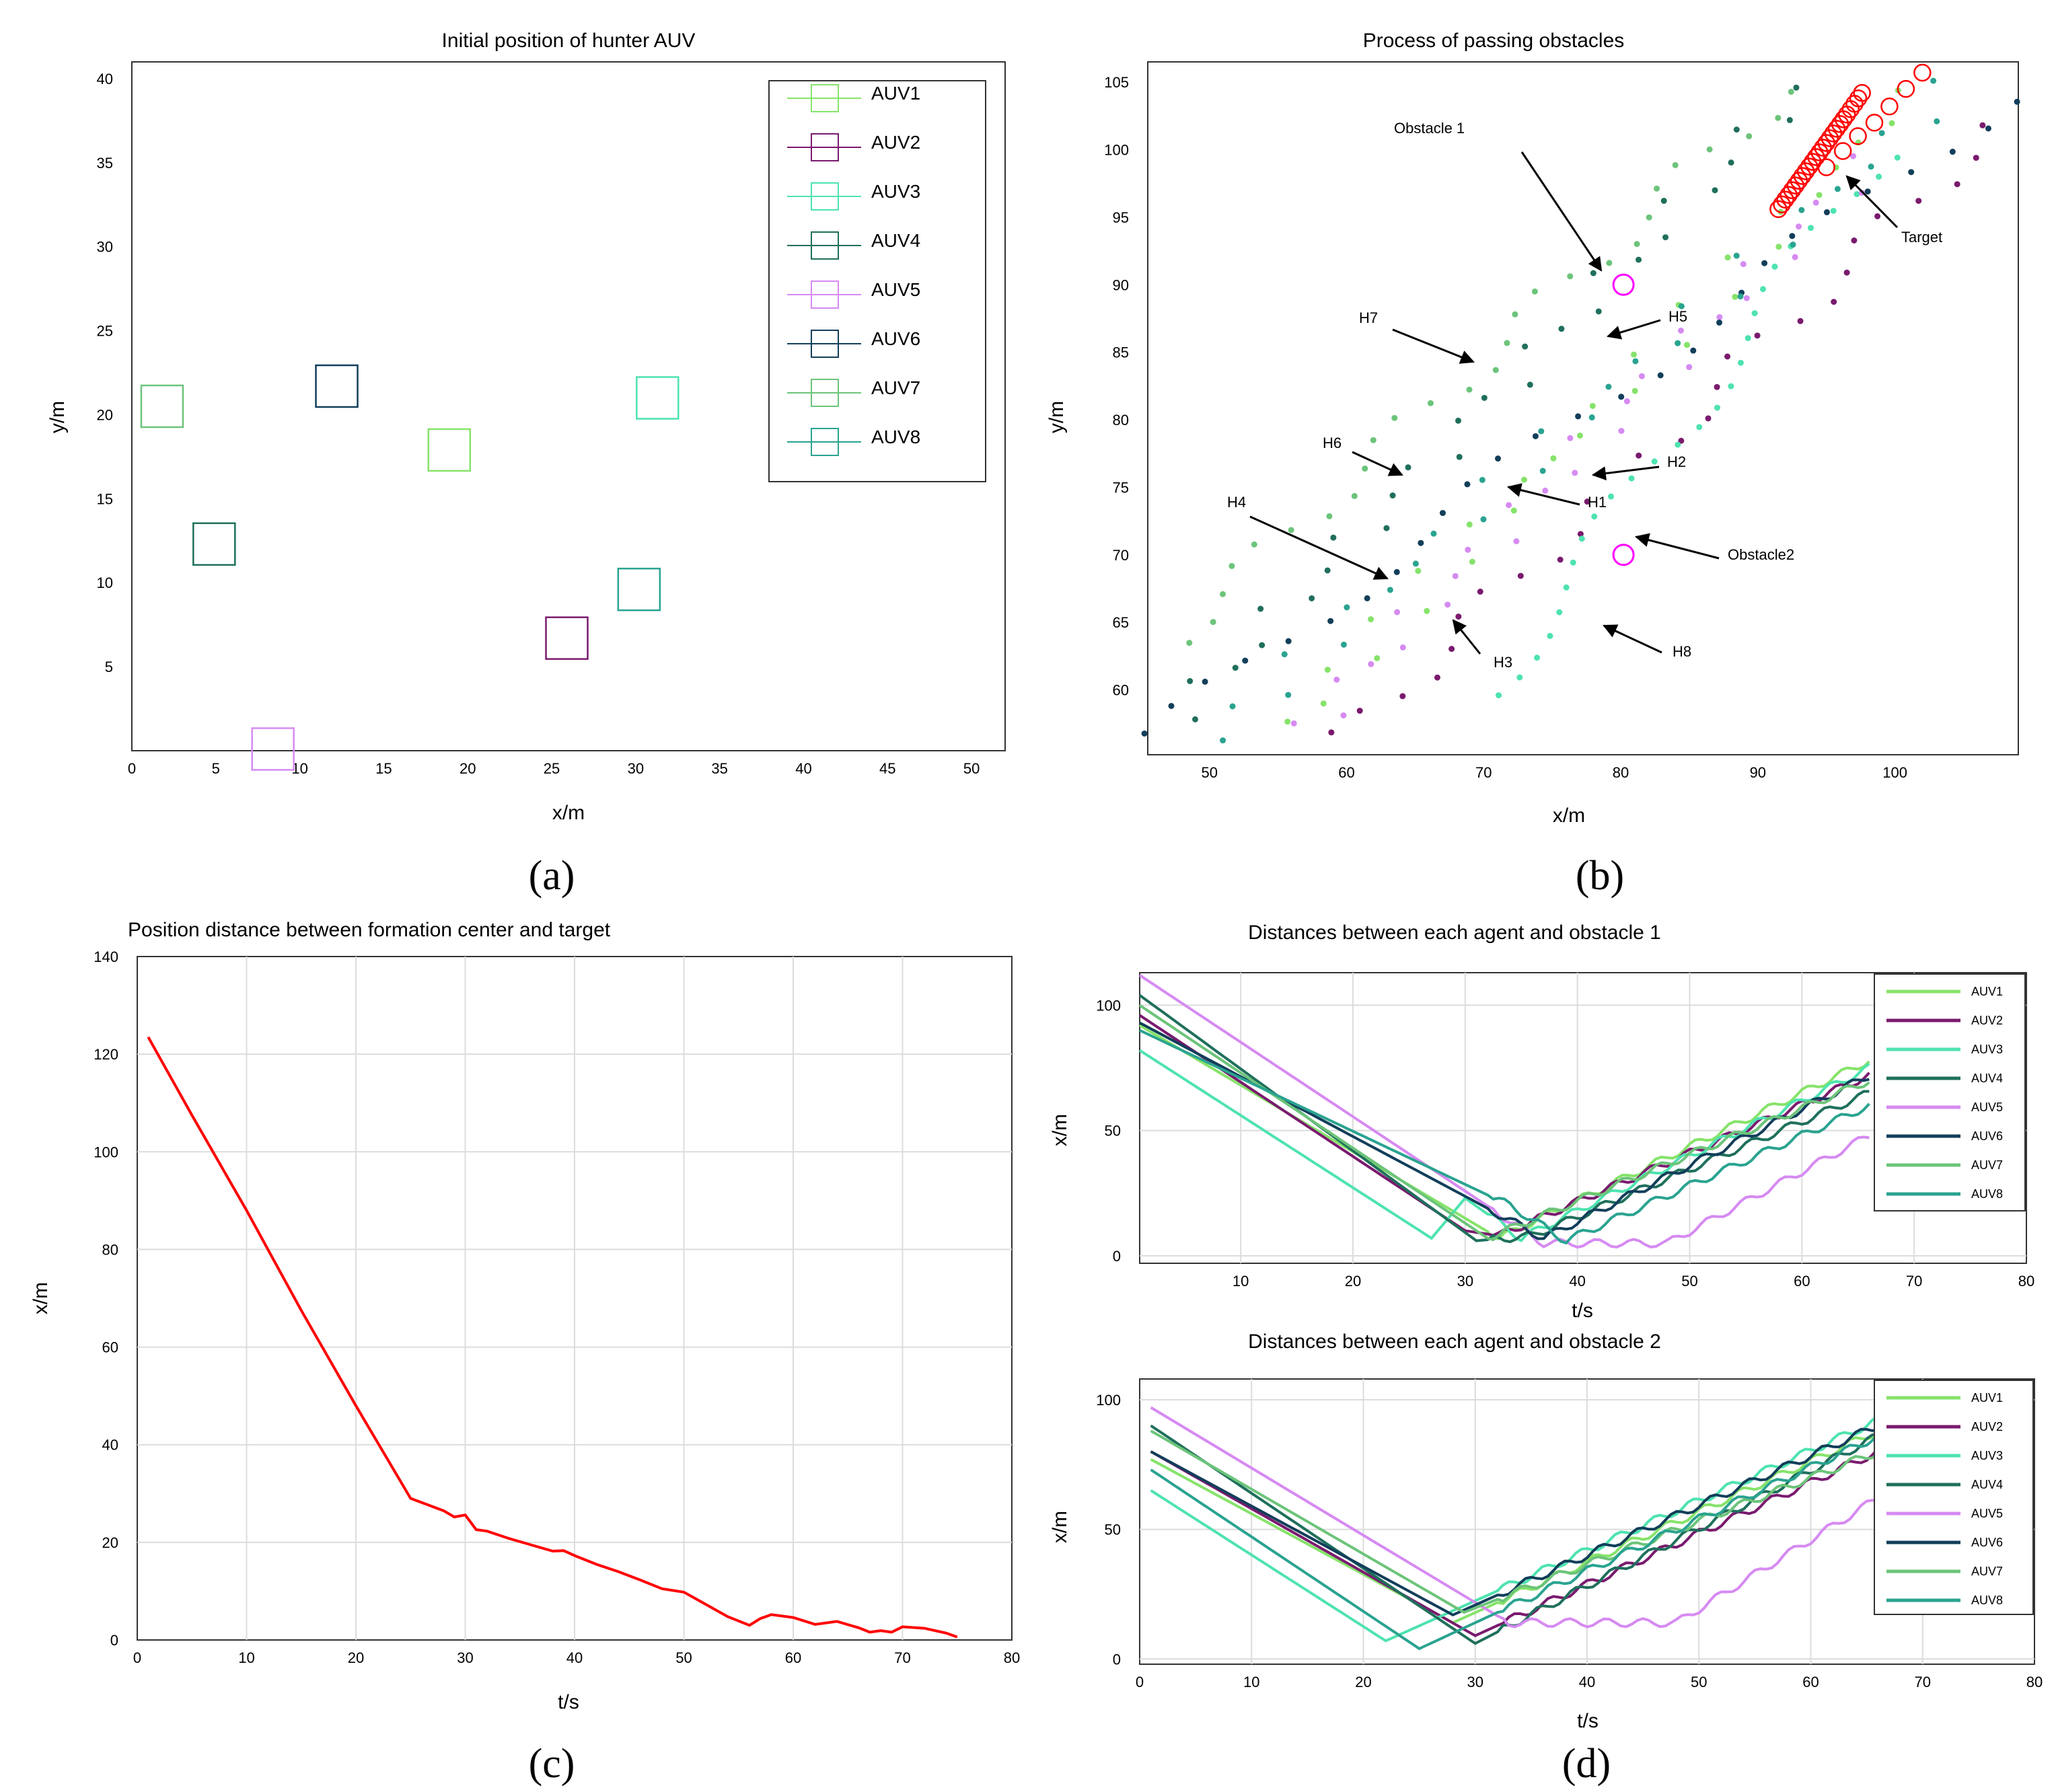 The image size is (2056, 1792). I want to click on panel-c-ytick-label: 80, so click(110, 1249).